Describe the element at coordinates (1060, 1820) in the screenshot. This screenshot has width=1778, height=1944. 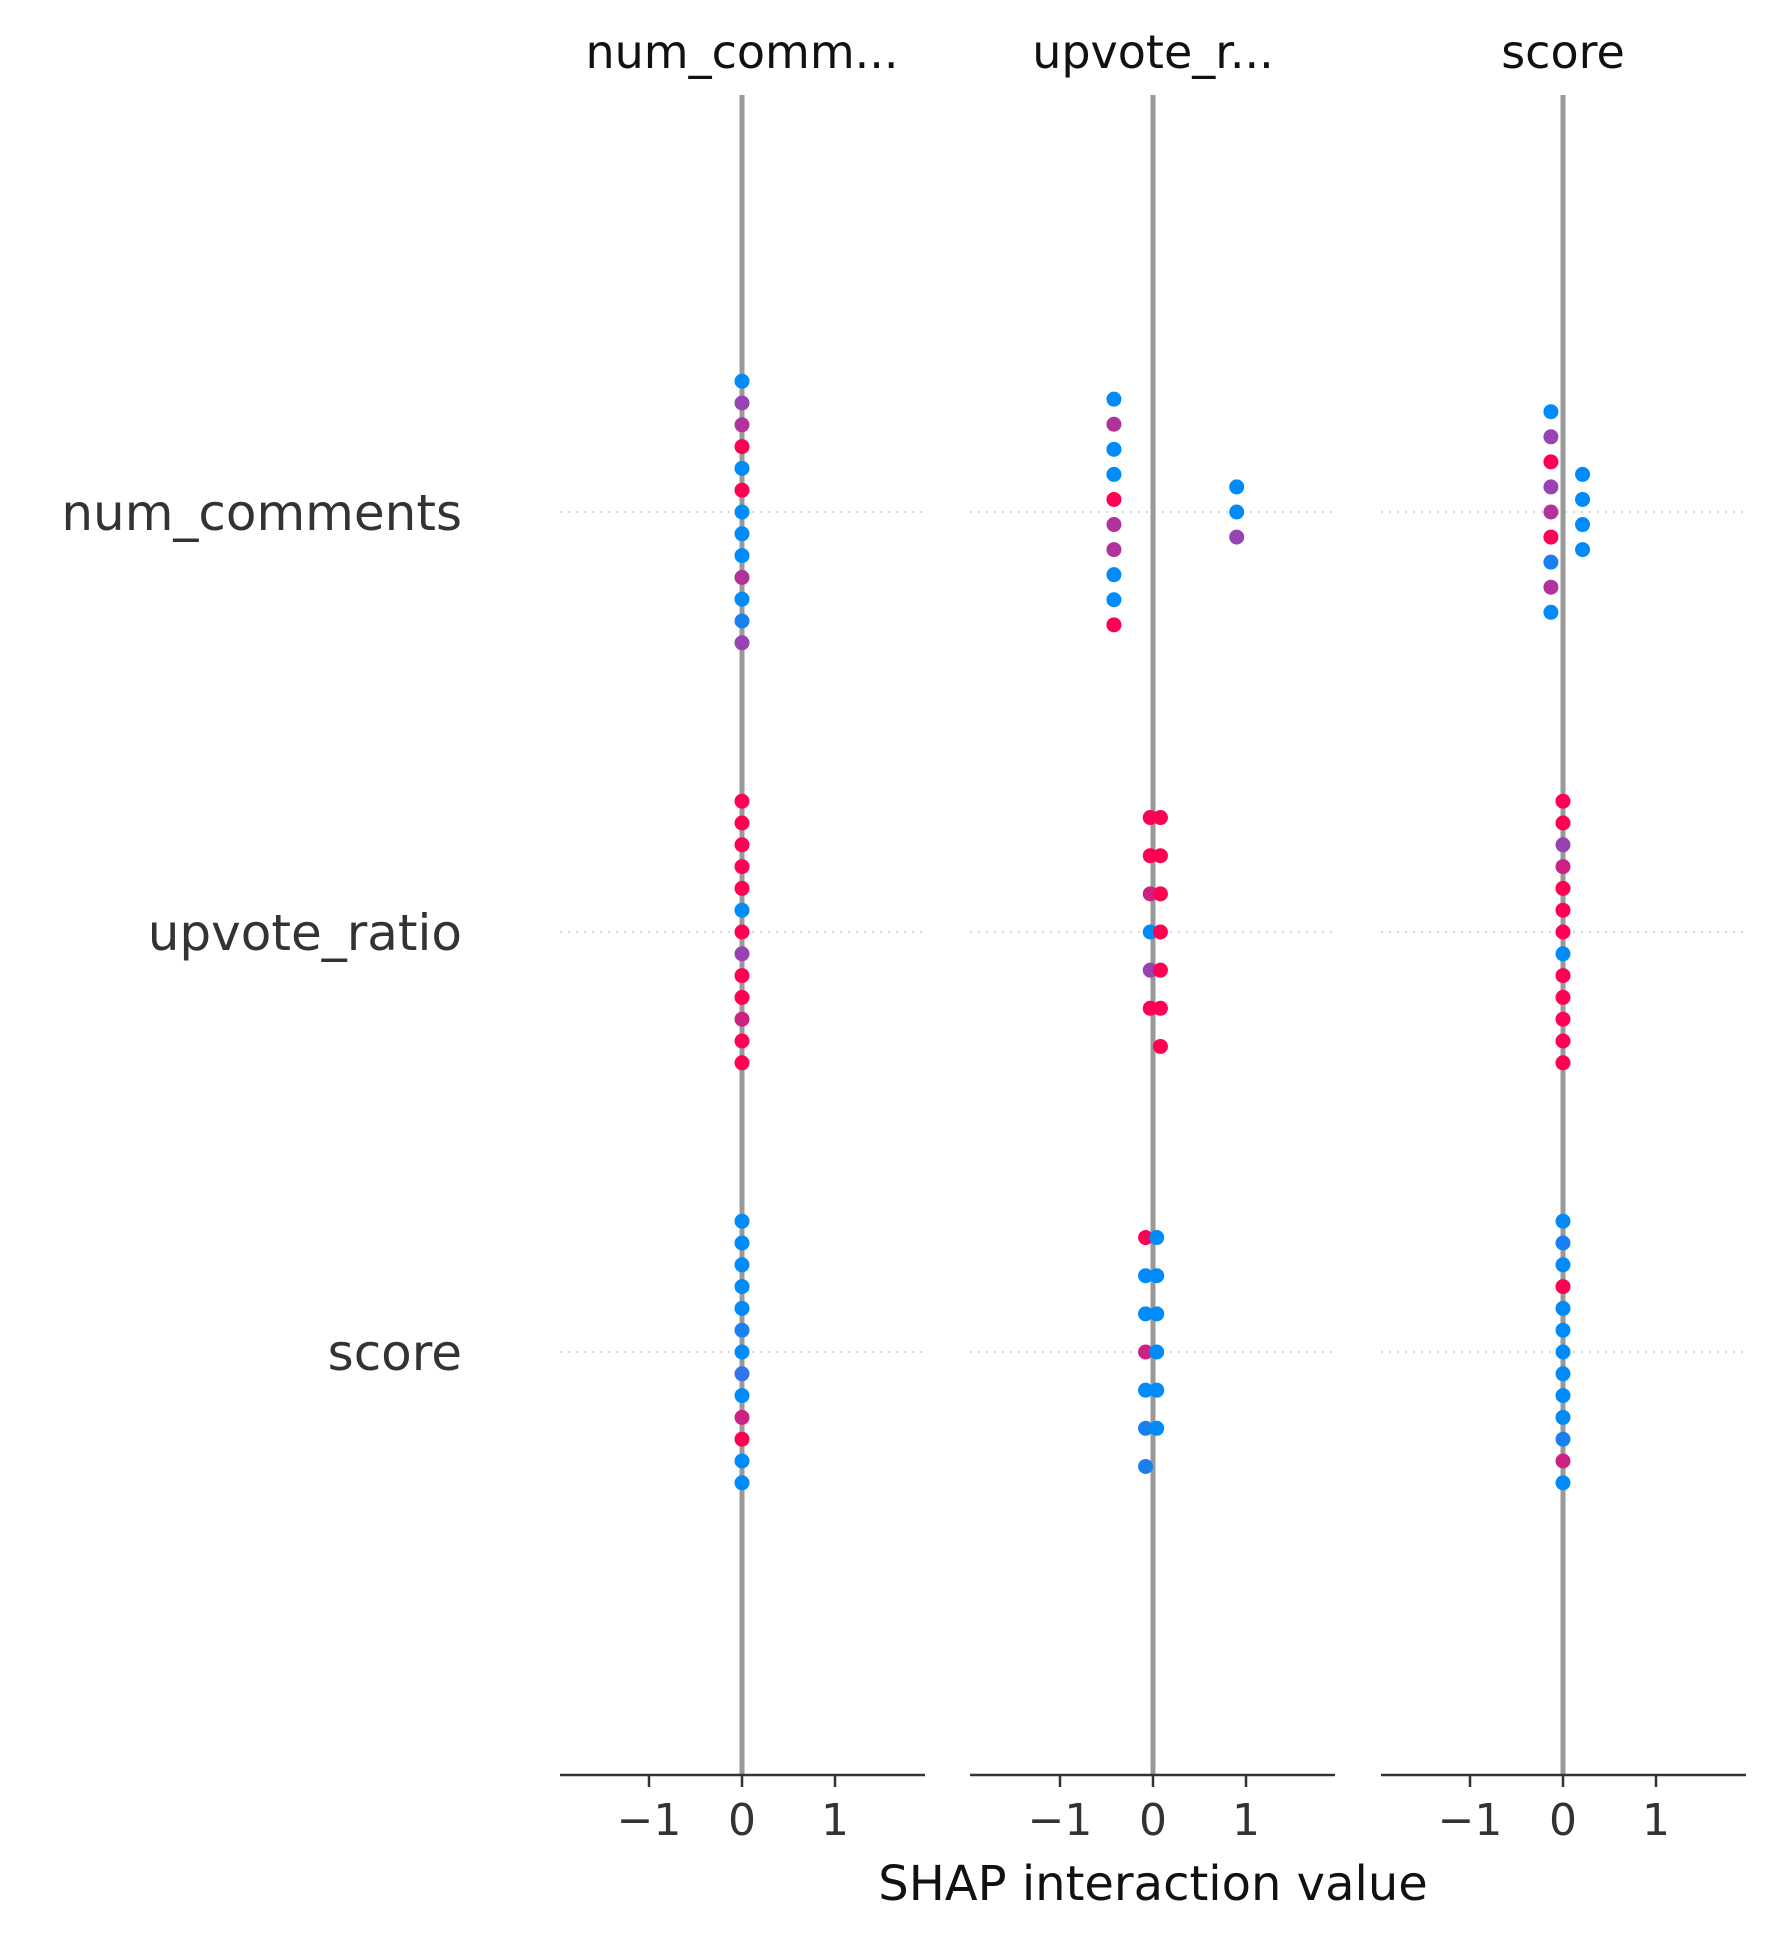
I see `x-tick-label-1-0: −1` at that location.